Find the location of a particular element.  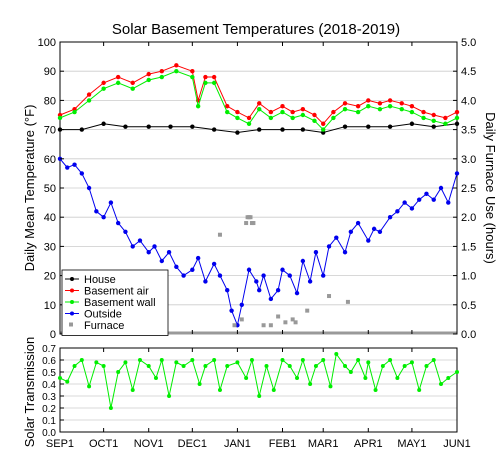

y2-tick-label: 0.0 is located at coordinates (468, 335).